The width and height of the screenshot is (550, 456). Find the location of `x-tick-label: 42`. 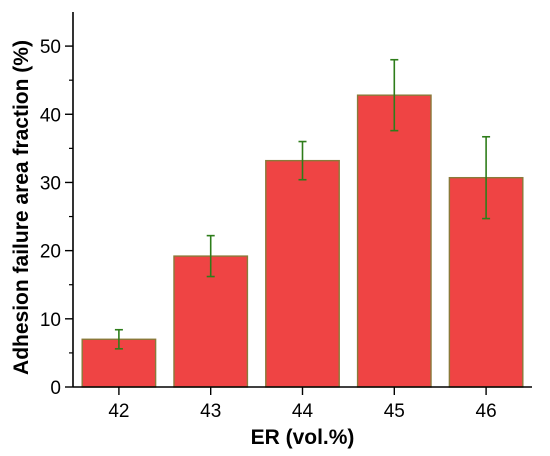

x-tick-label: 42 is located at coordinates (118, 411).